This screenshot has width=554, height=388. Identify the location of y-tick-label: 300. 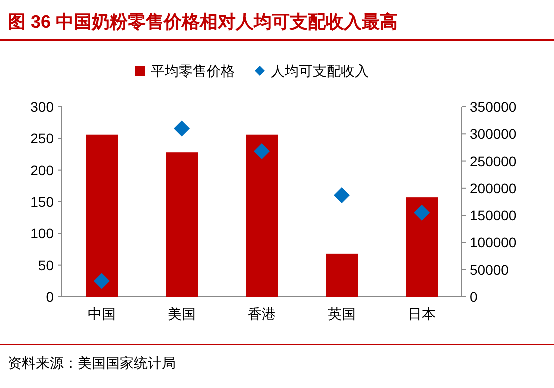
(42, 107).